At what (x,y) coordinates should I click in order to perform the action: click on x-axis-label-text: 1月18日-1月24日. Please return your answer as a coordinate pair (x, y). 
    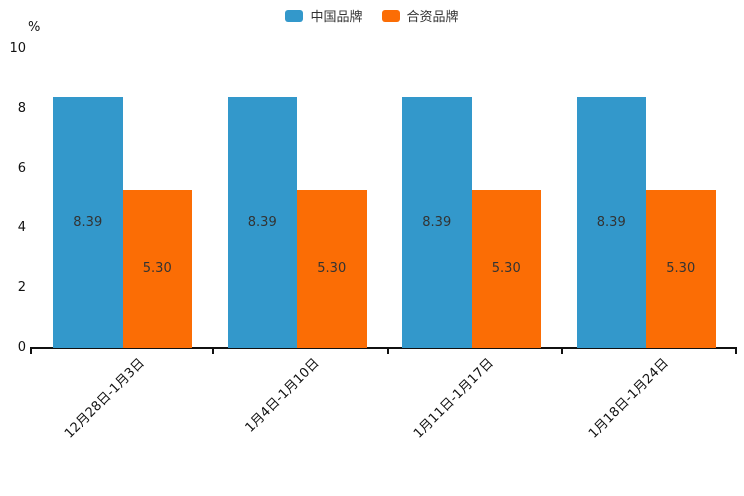
    Looking at the image, I should click on (628, 398).